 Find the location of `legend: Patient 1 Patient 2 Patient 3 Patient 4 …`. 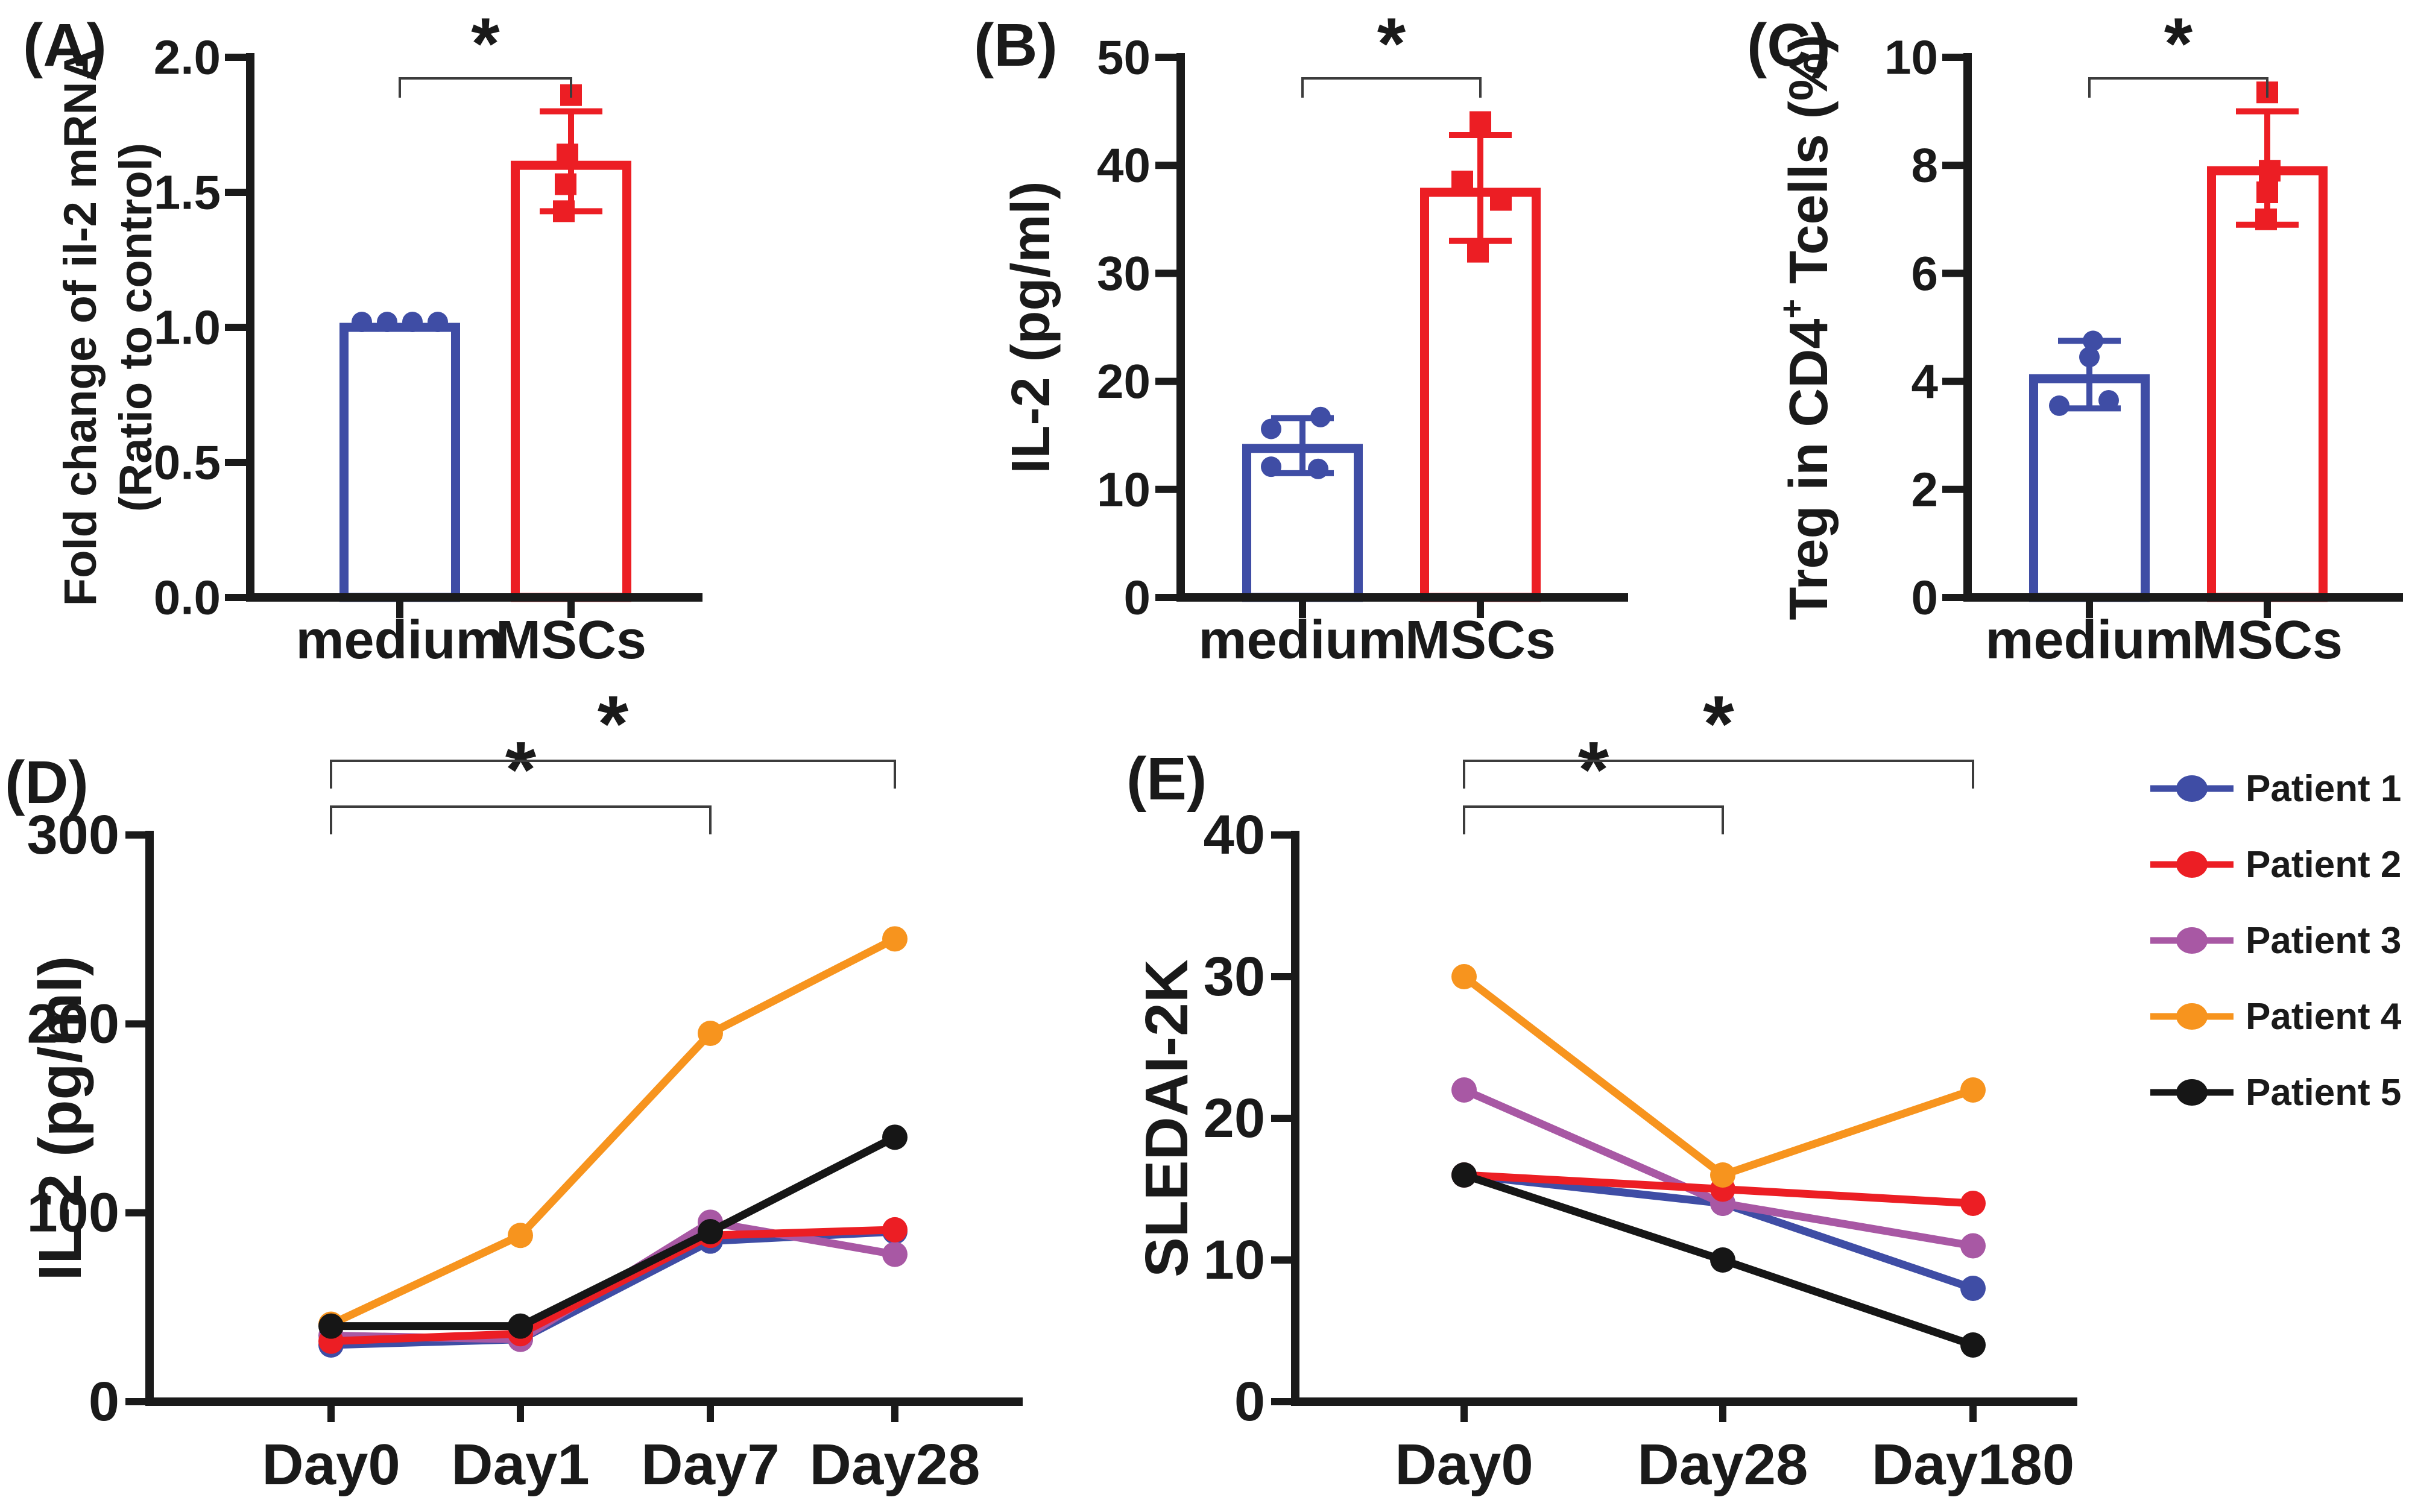

legend: Patient 1 Patient 2 Patient 3 Patient 4 … is located at coordinates (2279, 941).